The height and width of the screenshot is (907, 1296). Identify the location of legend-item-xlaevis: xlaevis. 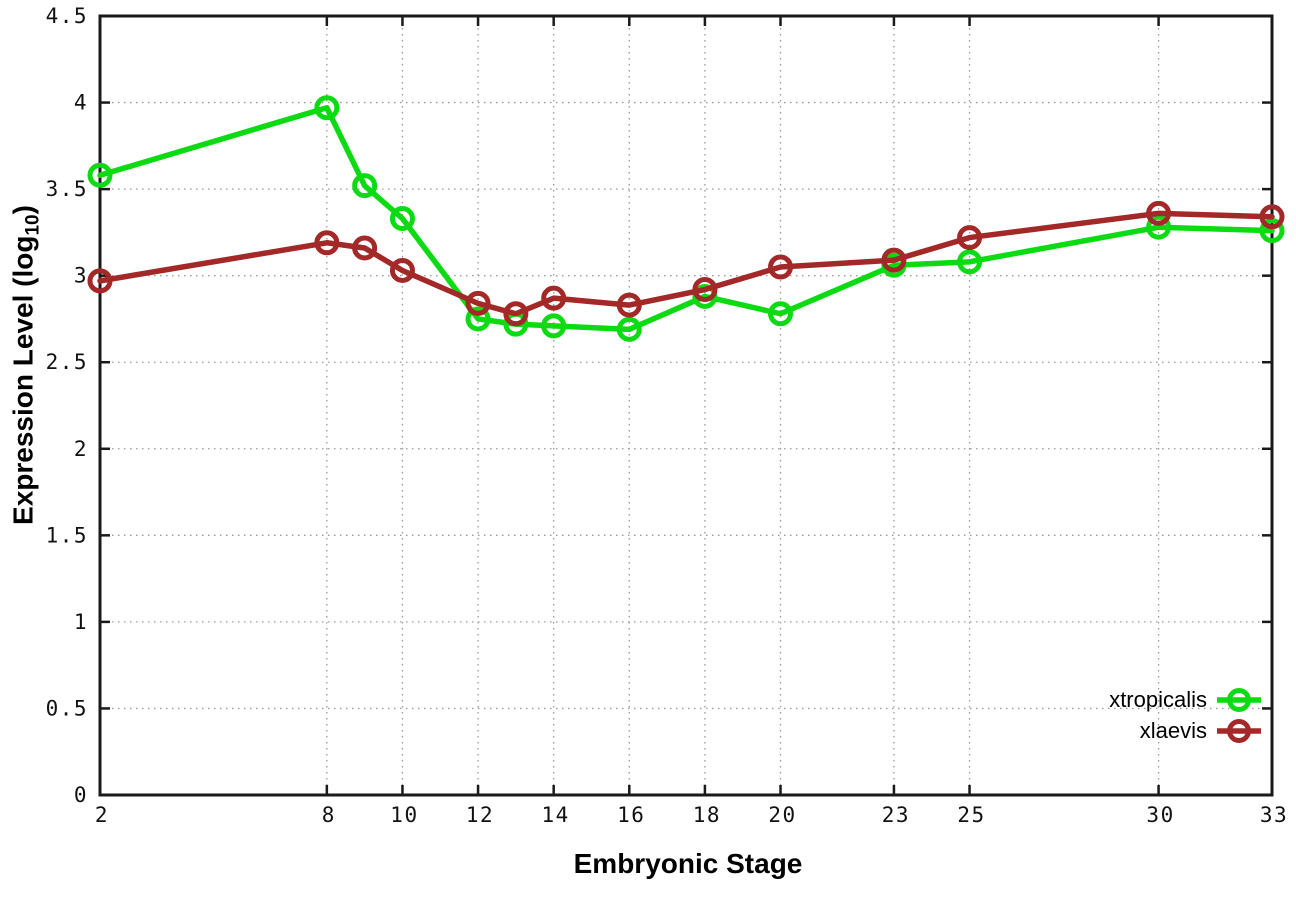
(1185, 730).